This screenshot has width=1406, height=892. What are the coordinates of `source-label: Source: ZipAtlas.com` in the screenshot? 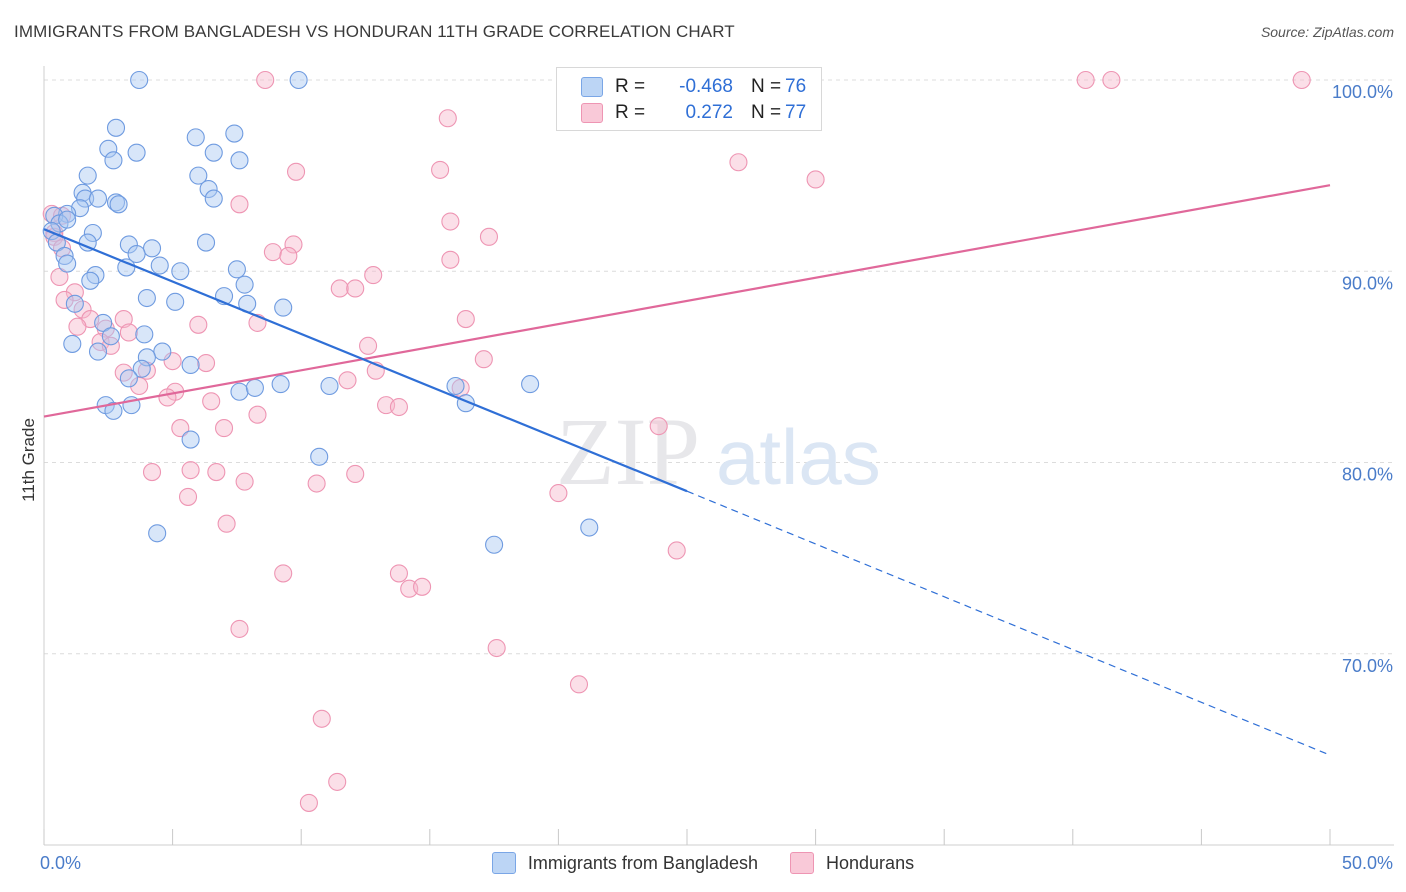 It's located at (1327, 32).